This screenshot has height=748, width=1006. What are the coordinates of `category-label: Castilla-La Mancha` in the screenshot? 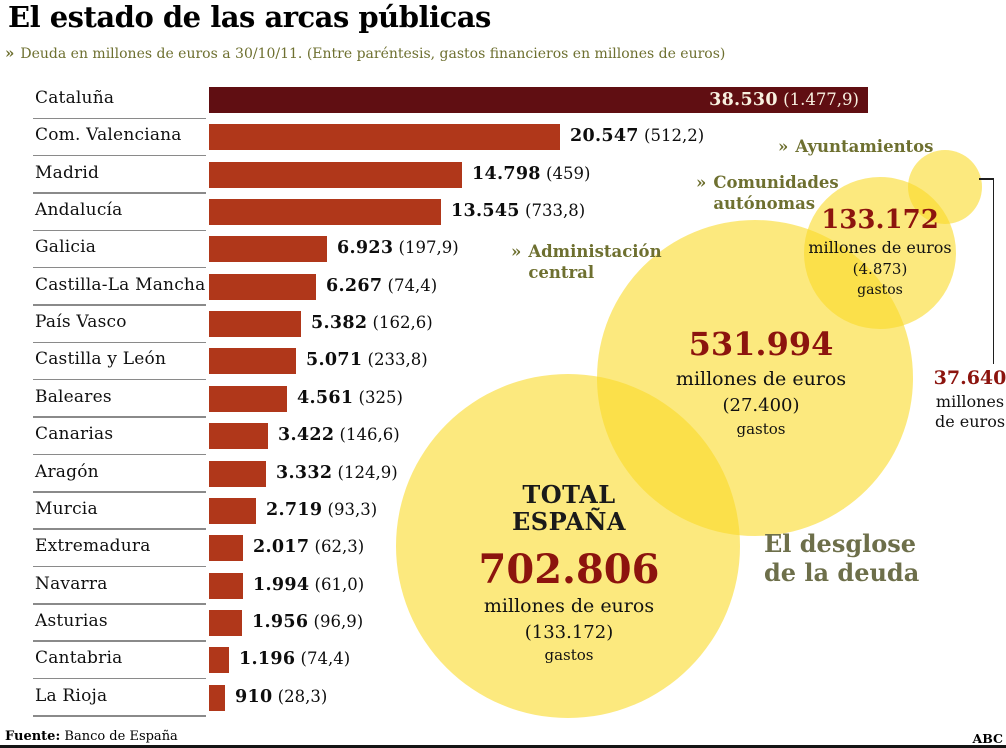 It's located at (120, 284).